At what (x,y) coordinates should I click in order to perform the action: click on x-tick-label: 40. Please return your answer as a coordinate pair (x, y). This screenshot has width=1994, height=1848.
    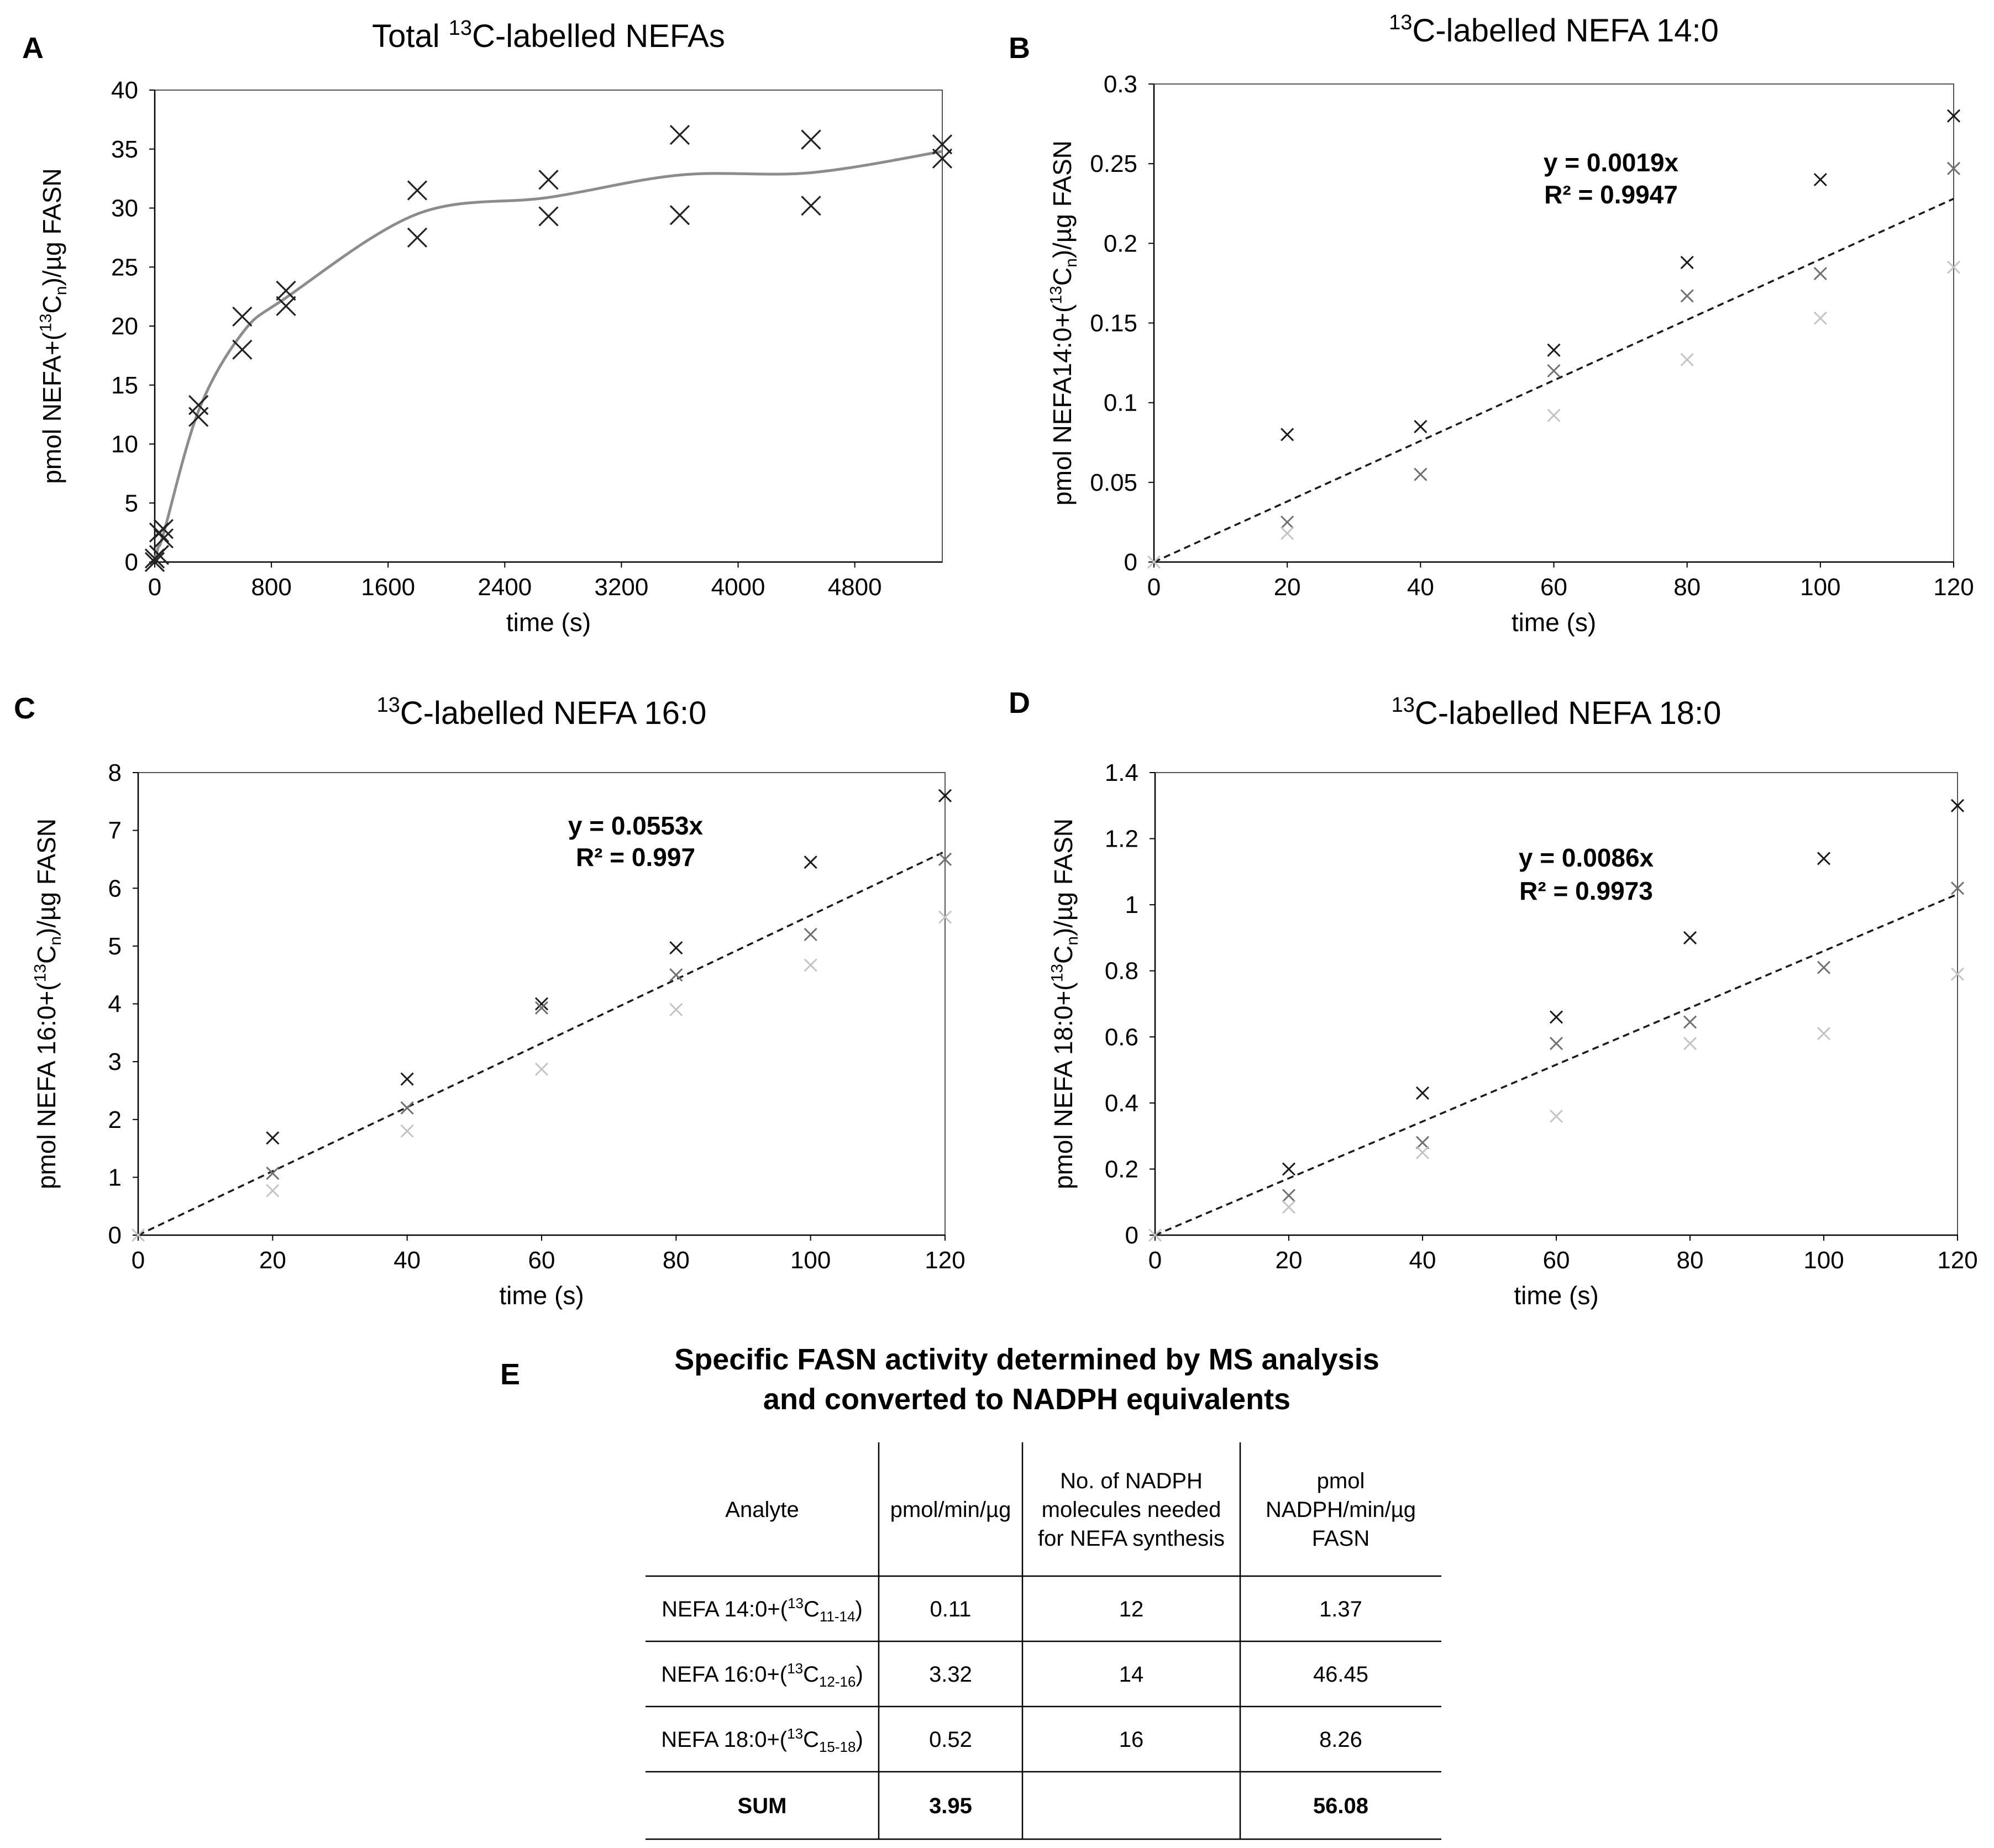
    Looking at the image, I should click on (407, 1261).